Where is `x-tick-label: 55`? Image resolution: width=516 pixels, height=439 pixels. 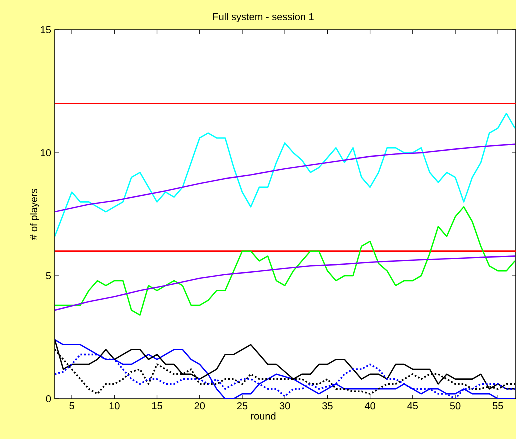
x-tick-label: 55 is located at coordinates (498, 406).